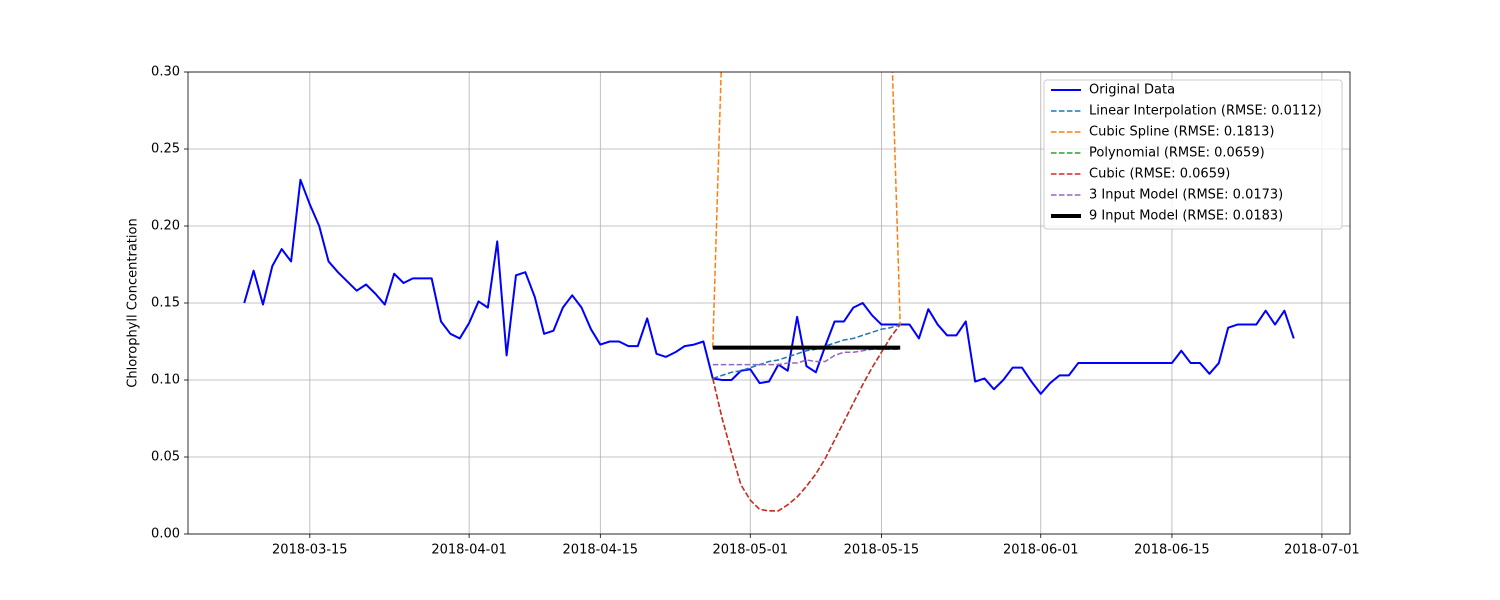 The width and height of the screenshot is (1500, 600). Describe the element at coordinates (1322, 550) in the screenshot. I see `x-tick-label: 2018-07-01` at that location.